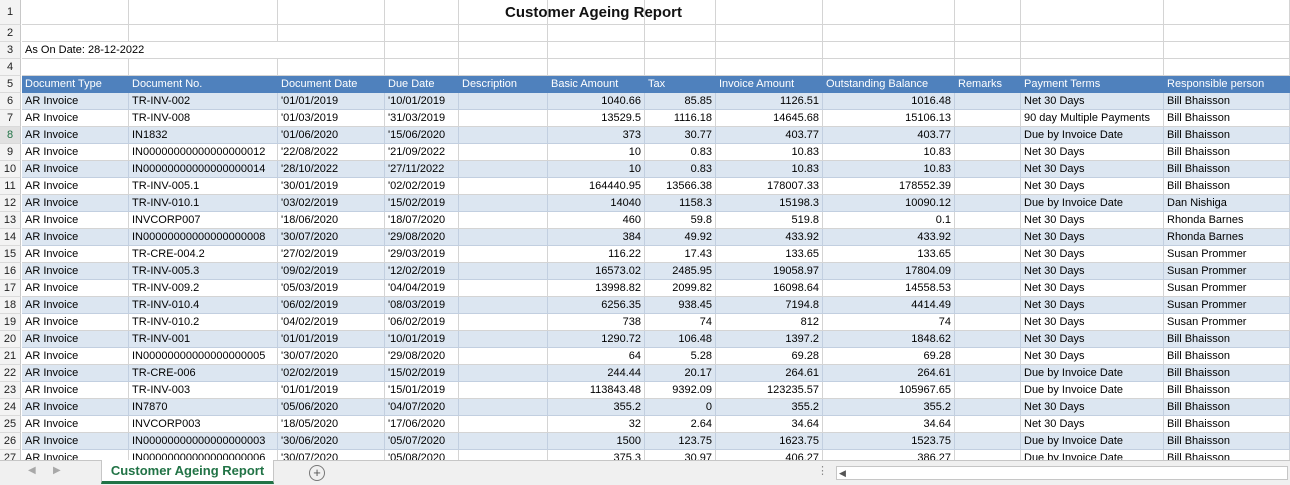  Describe the element at coordinates (422, 407) in the screenshot. I see `table-cell: '04/07/2020` at that location.